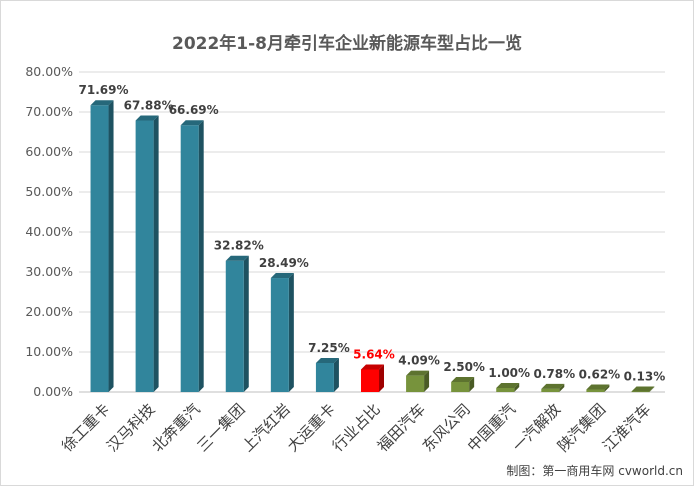 The image size is (694, 486). What do you see at coordinates (491, 427) in the screenshot?
I see `x-tick-label: 中国重汽` at bounding box center [491, 427].